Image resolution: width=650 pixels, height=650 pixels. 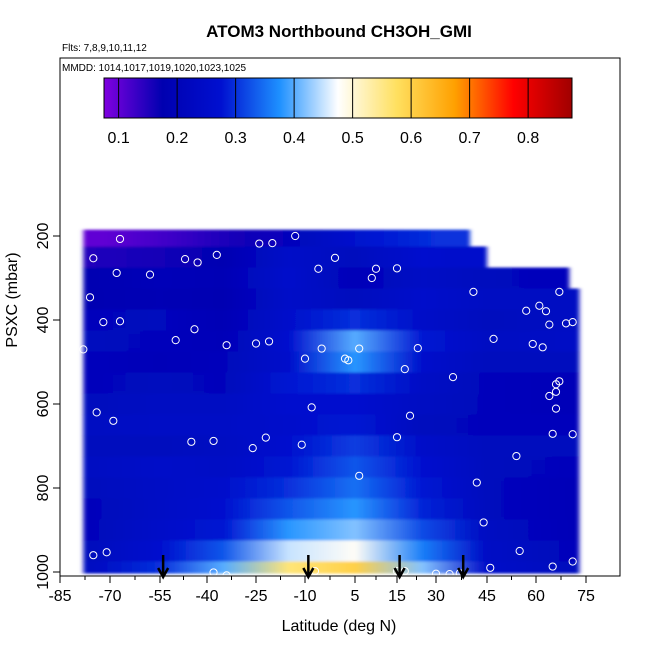 What do you see at coordinates (487, 596) in the screenshot?
I see `x-tick-label: 45` at bounding box center [487, 596].